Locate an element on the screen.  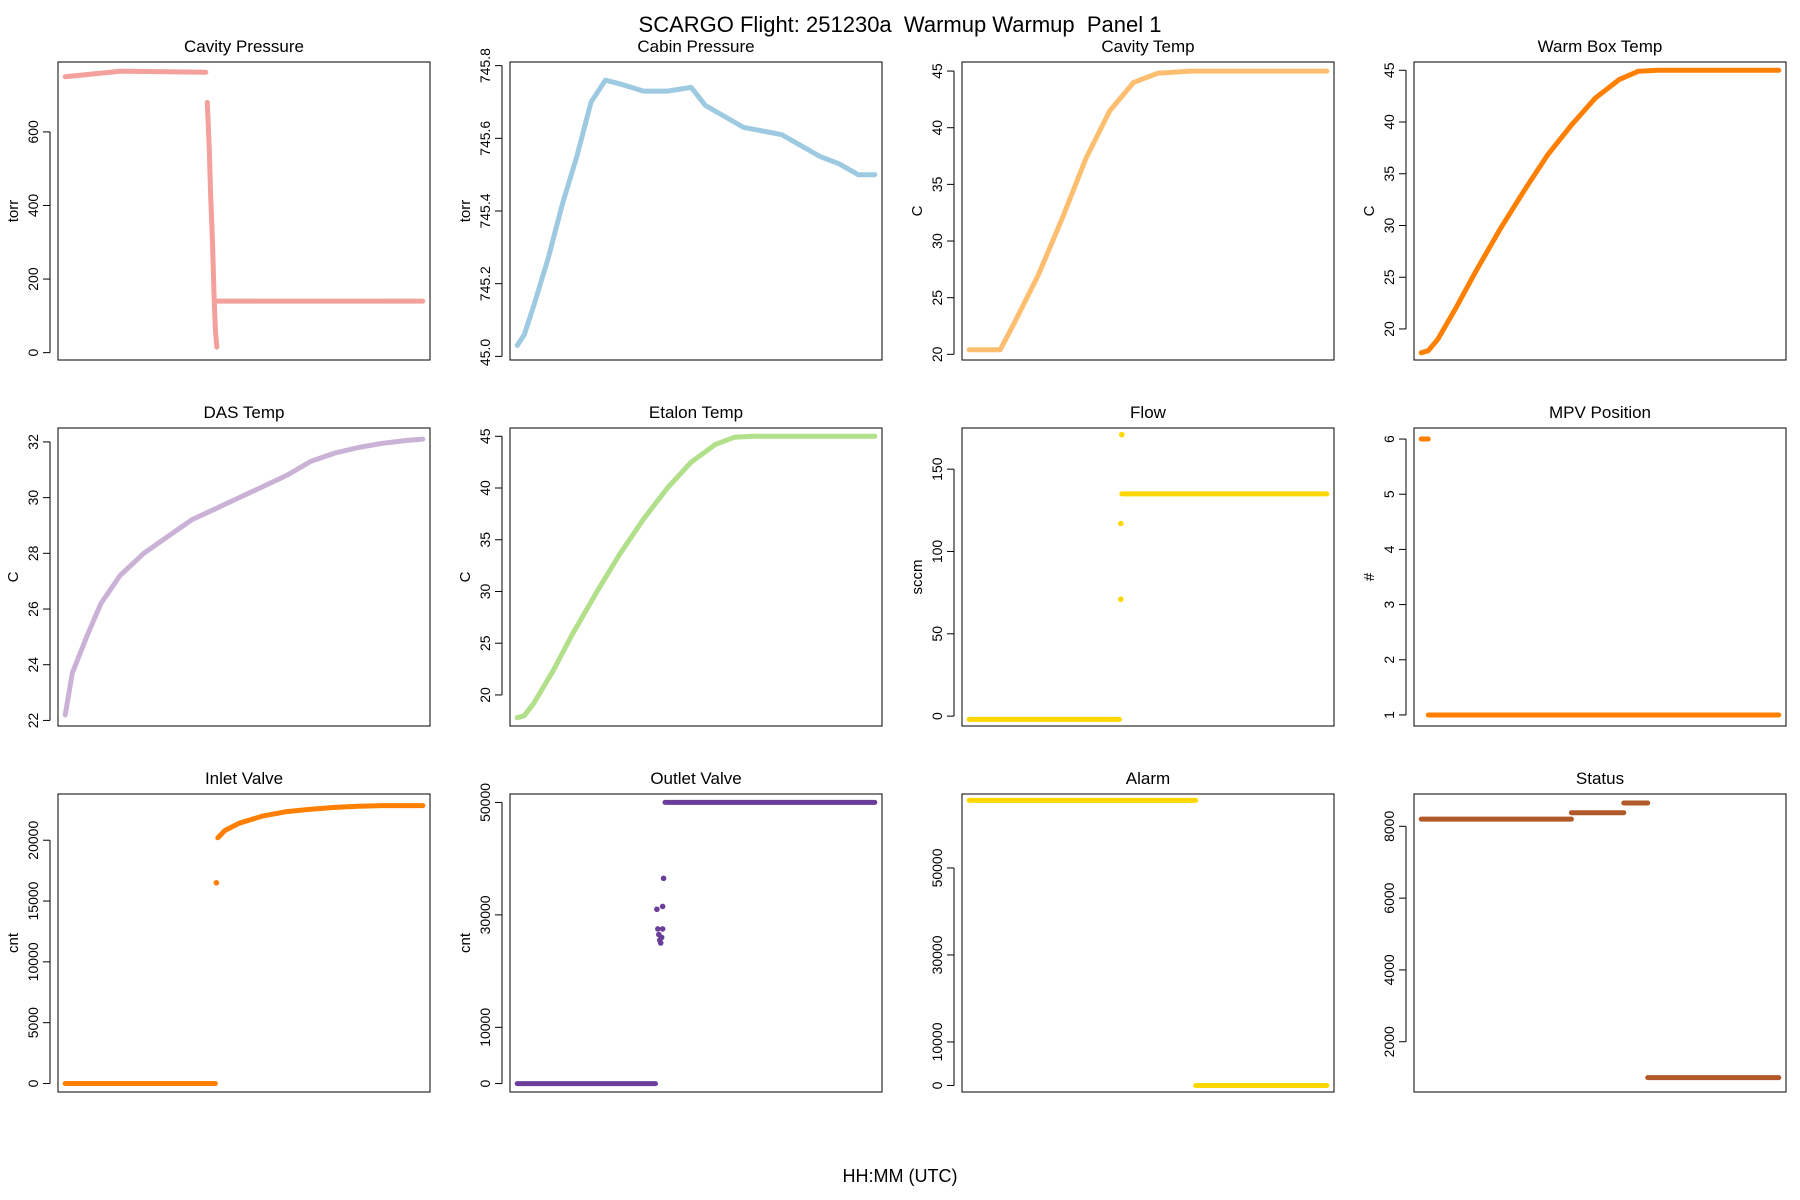
cavity-temp-plot-frame is located at coordinates (1148, 211).